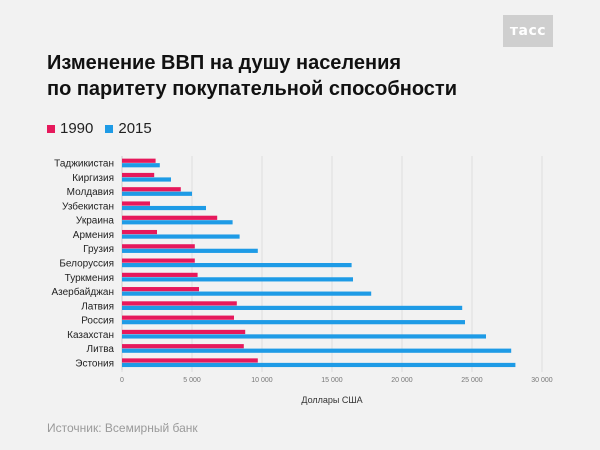  I want to click on chart-legend: 1990 2015, so click(105, 128).